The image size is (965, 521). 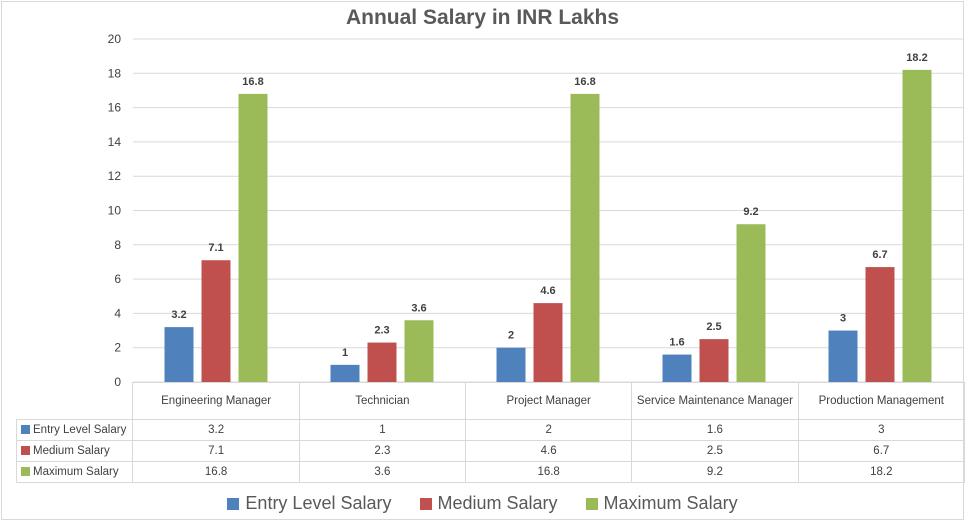 I want to click on data-label: 2, so click(x=511, y=336).